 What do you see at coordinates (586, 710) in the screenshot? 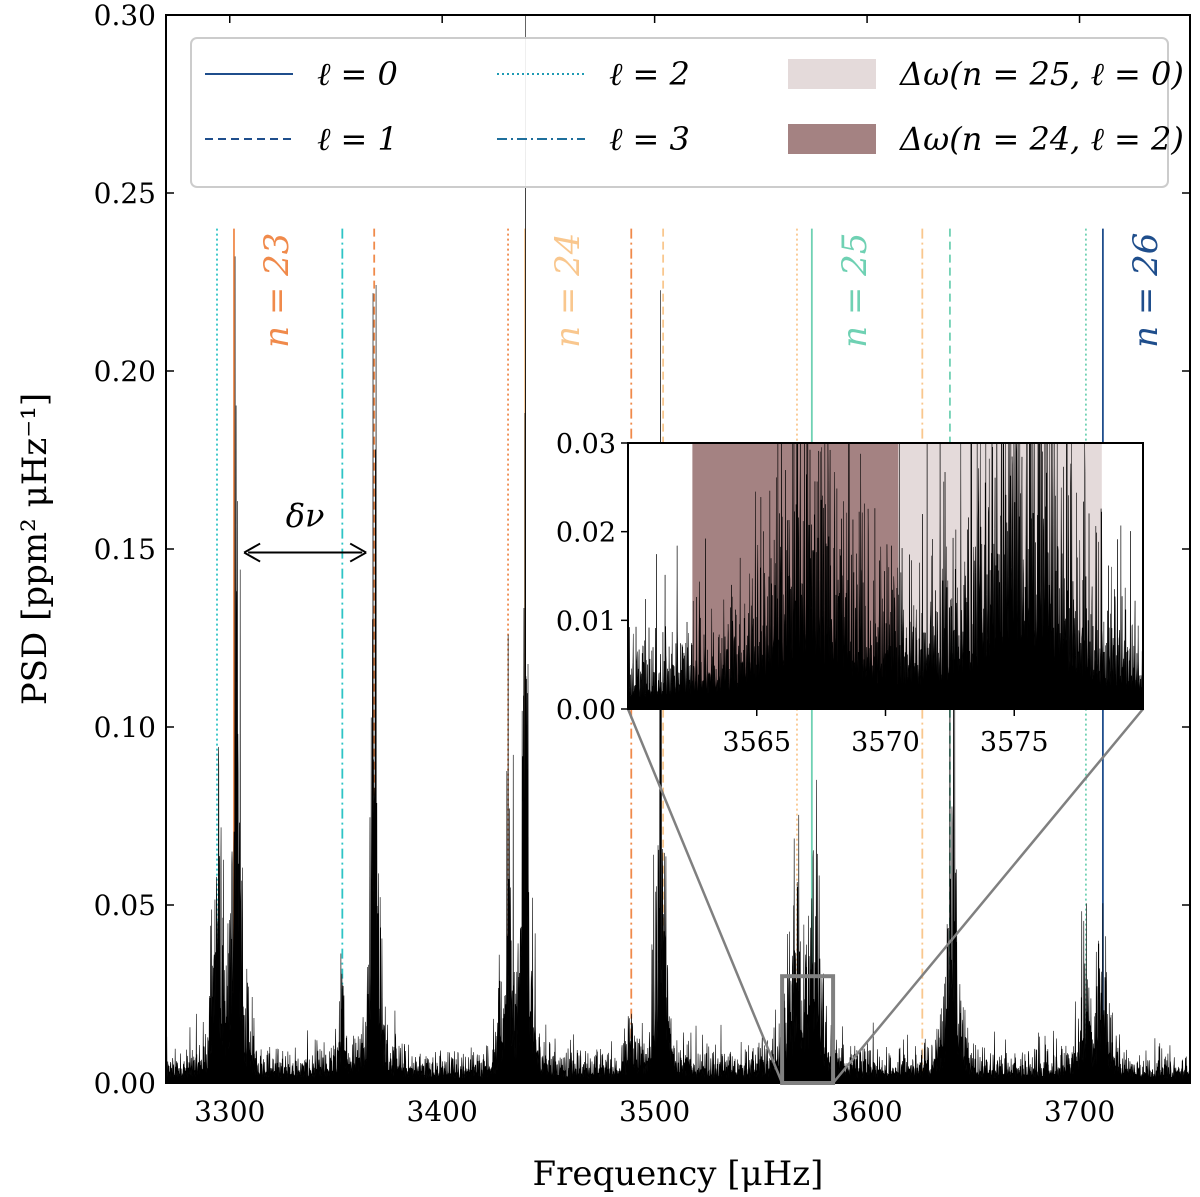
I see `inset-y-tick-label: 0.00` at bounding box center [586, 710].